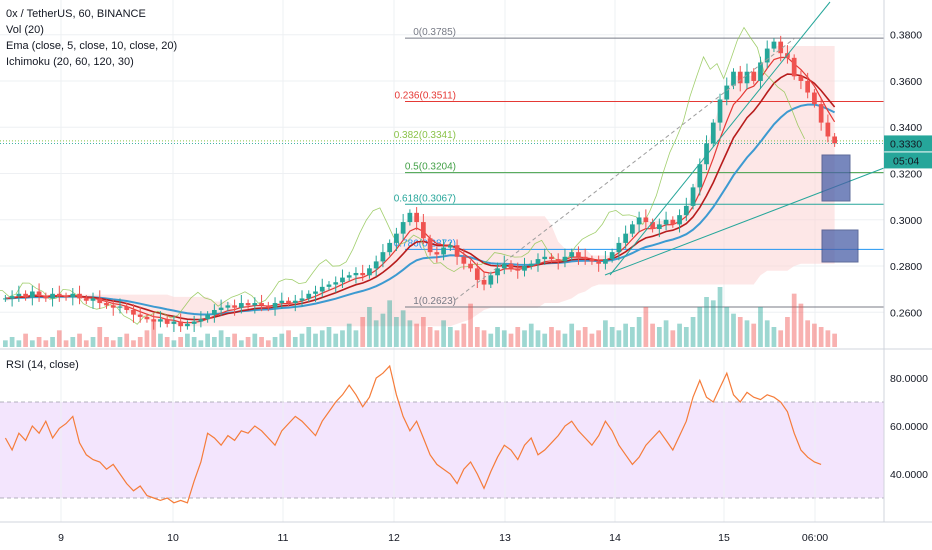  Describe the element at coordinates (42, 365) in the screenshot. I see `rsi-indicator-label: RSI (14, close)` at that location.